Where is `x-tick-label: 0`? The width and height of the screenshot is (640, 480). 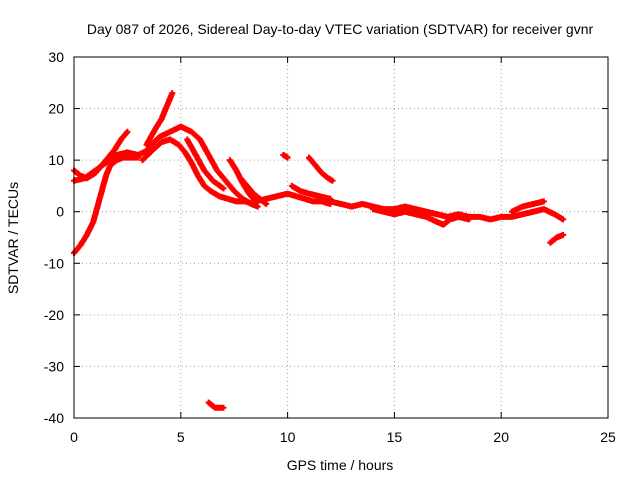
x-tick-label: 0 is located at coordinates (74, 437).